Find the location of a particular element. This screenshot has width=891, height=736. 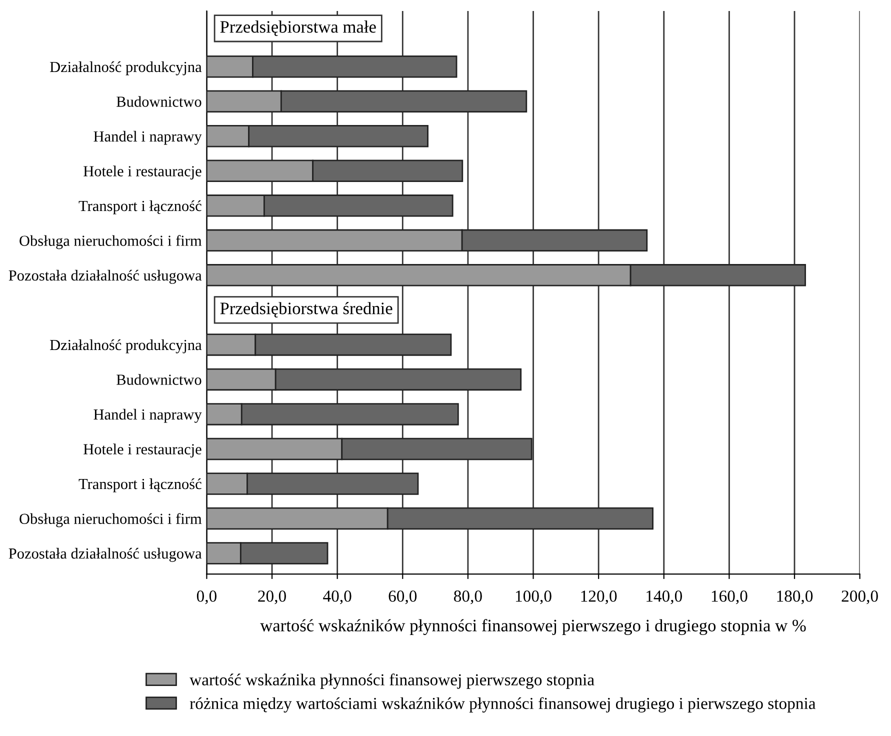

x-tick-label: 120,0 is located at coordinates (599, 597).